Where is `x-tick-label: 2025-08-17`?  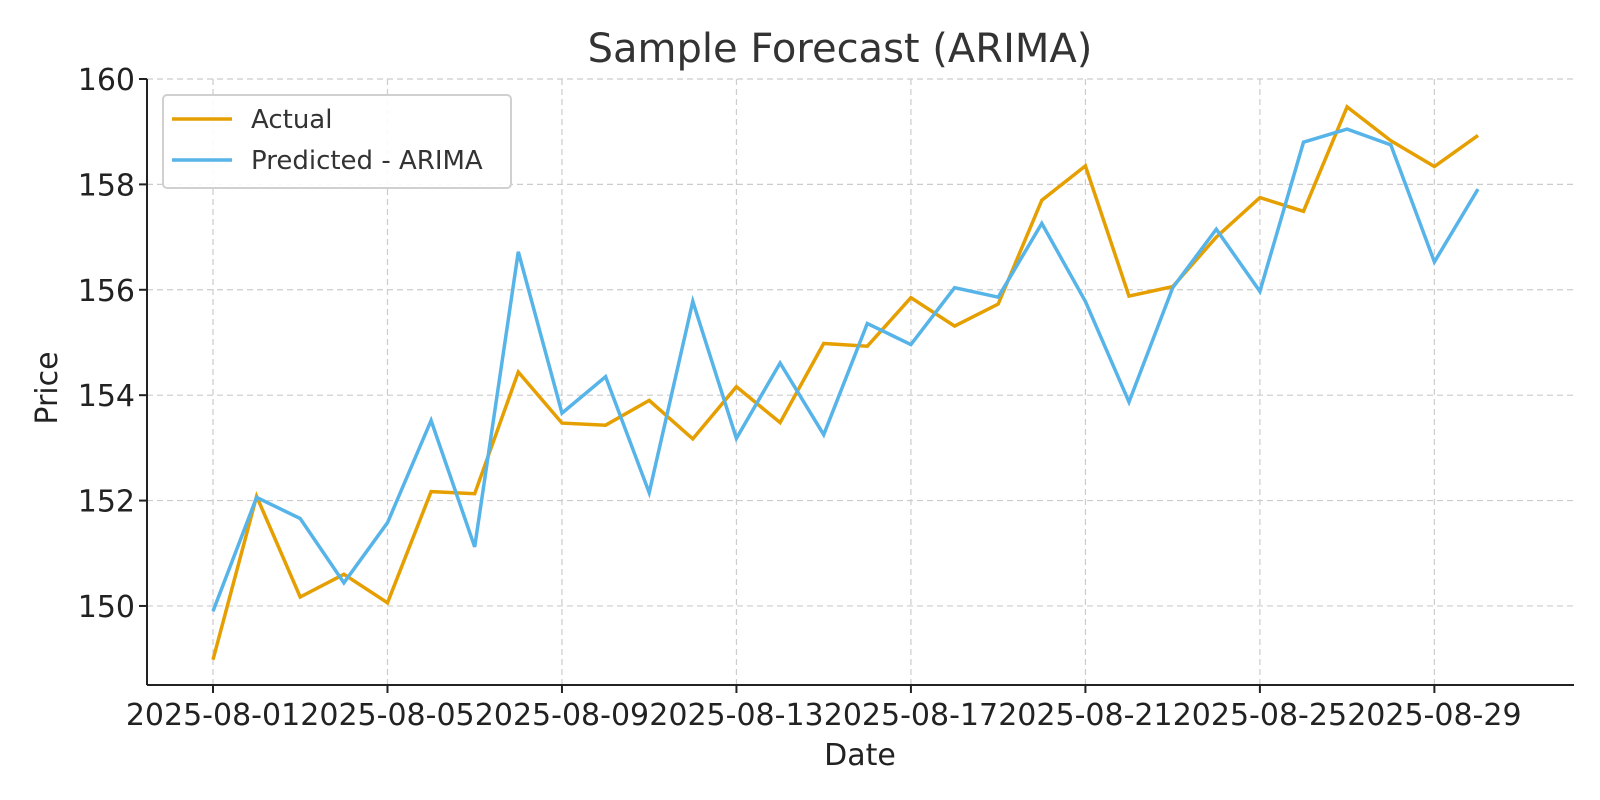 x-tick-label: 2025-08-17 is located at coordinates (911, 715).